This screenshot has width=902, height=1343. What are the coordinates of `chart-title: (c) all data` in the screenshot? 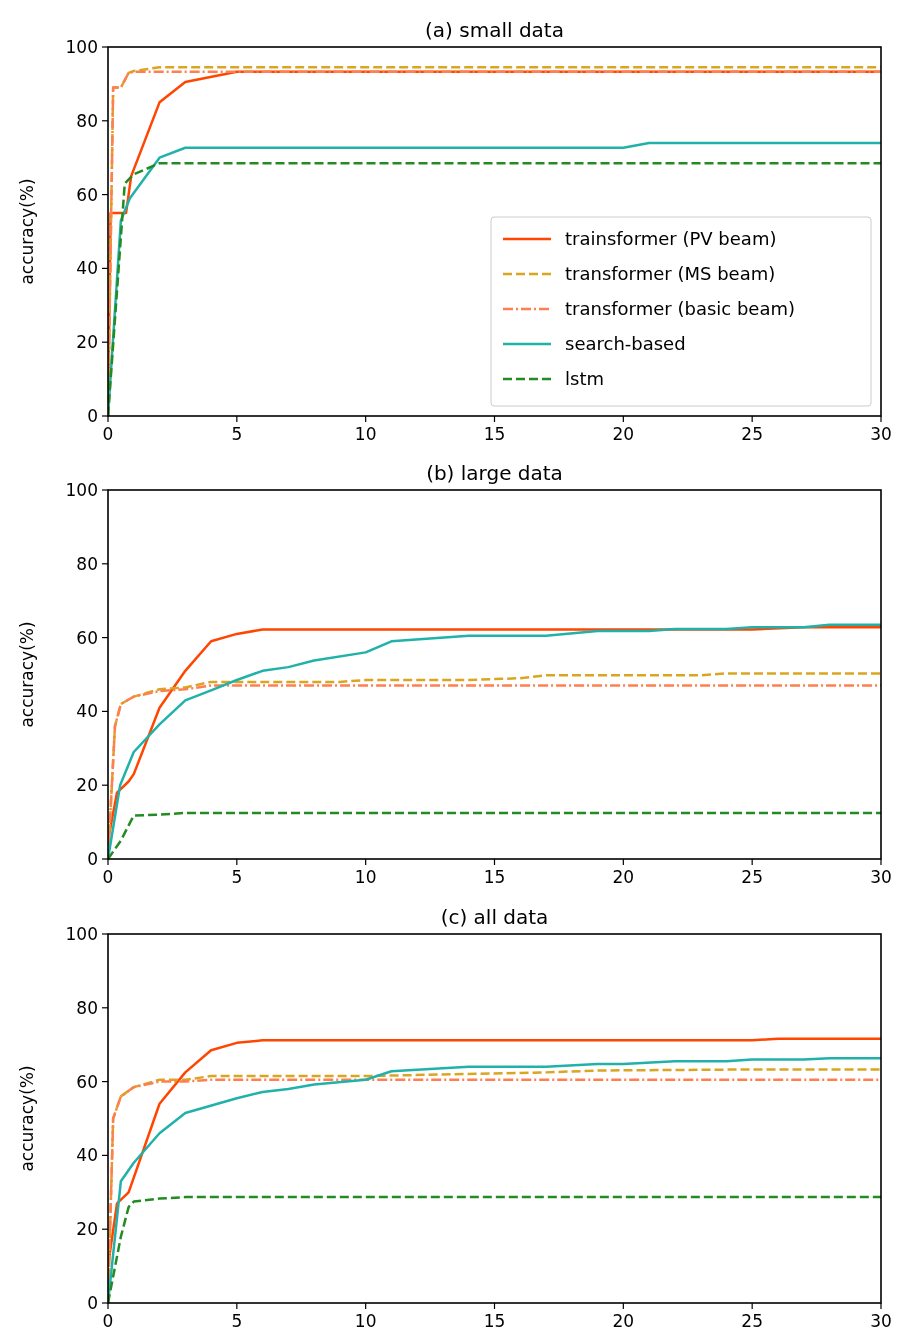 It's located at (494, 917).